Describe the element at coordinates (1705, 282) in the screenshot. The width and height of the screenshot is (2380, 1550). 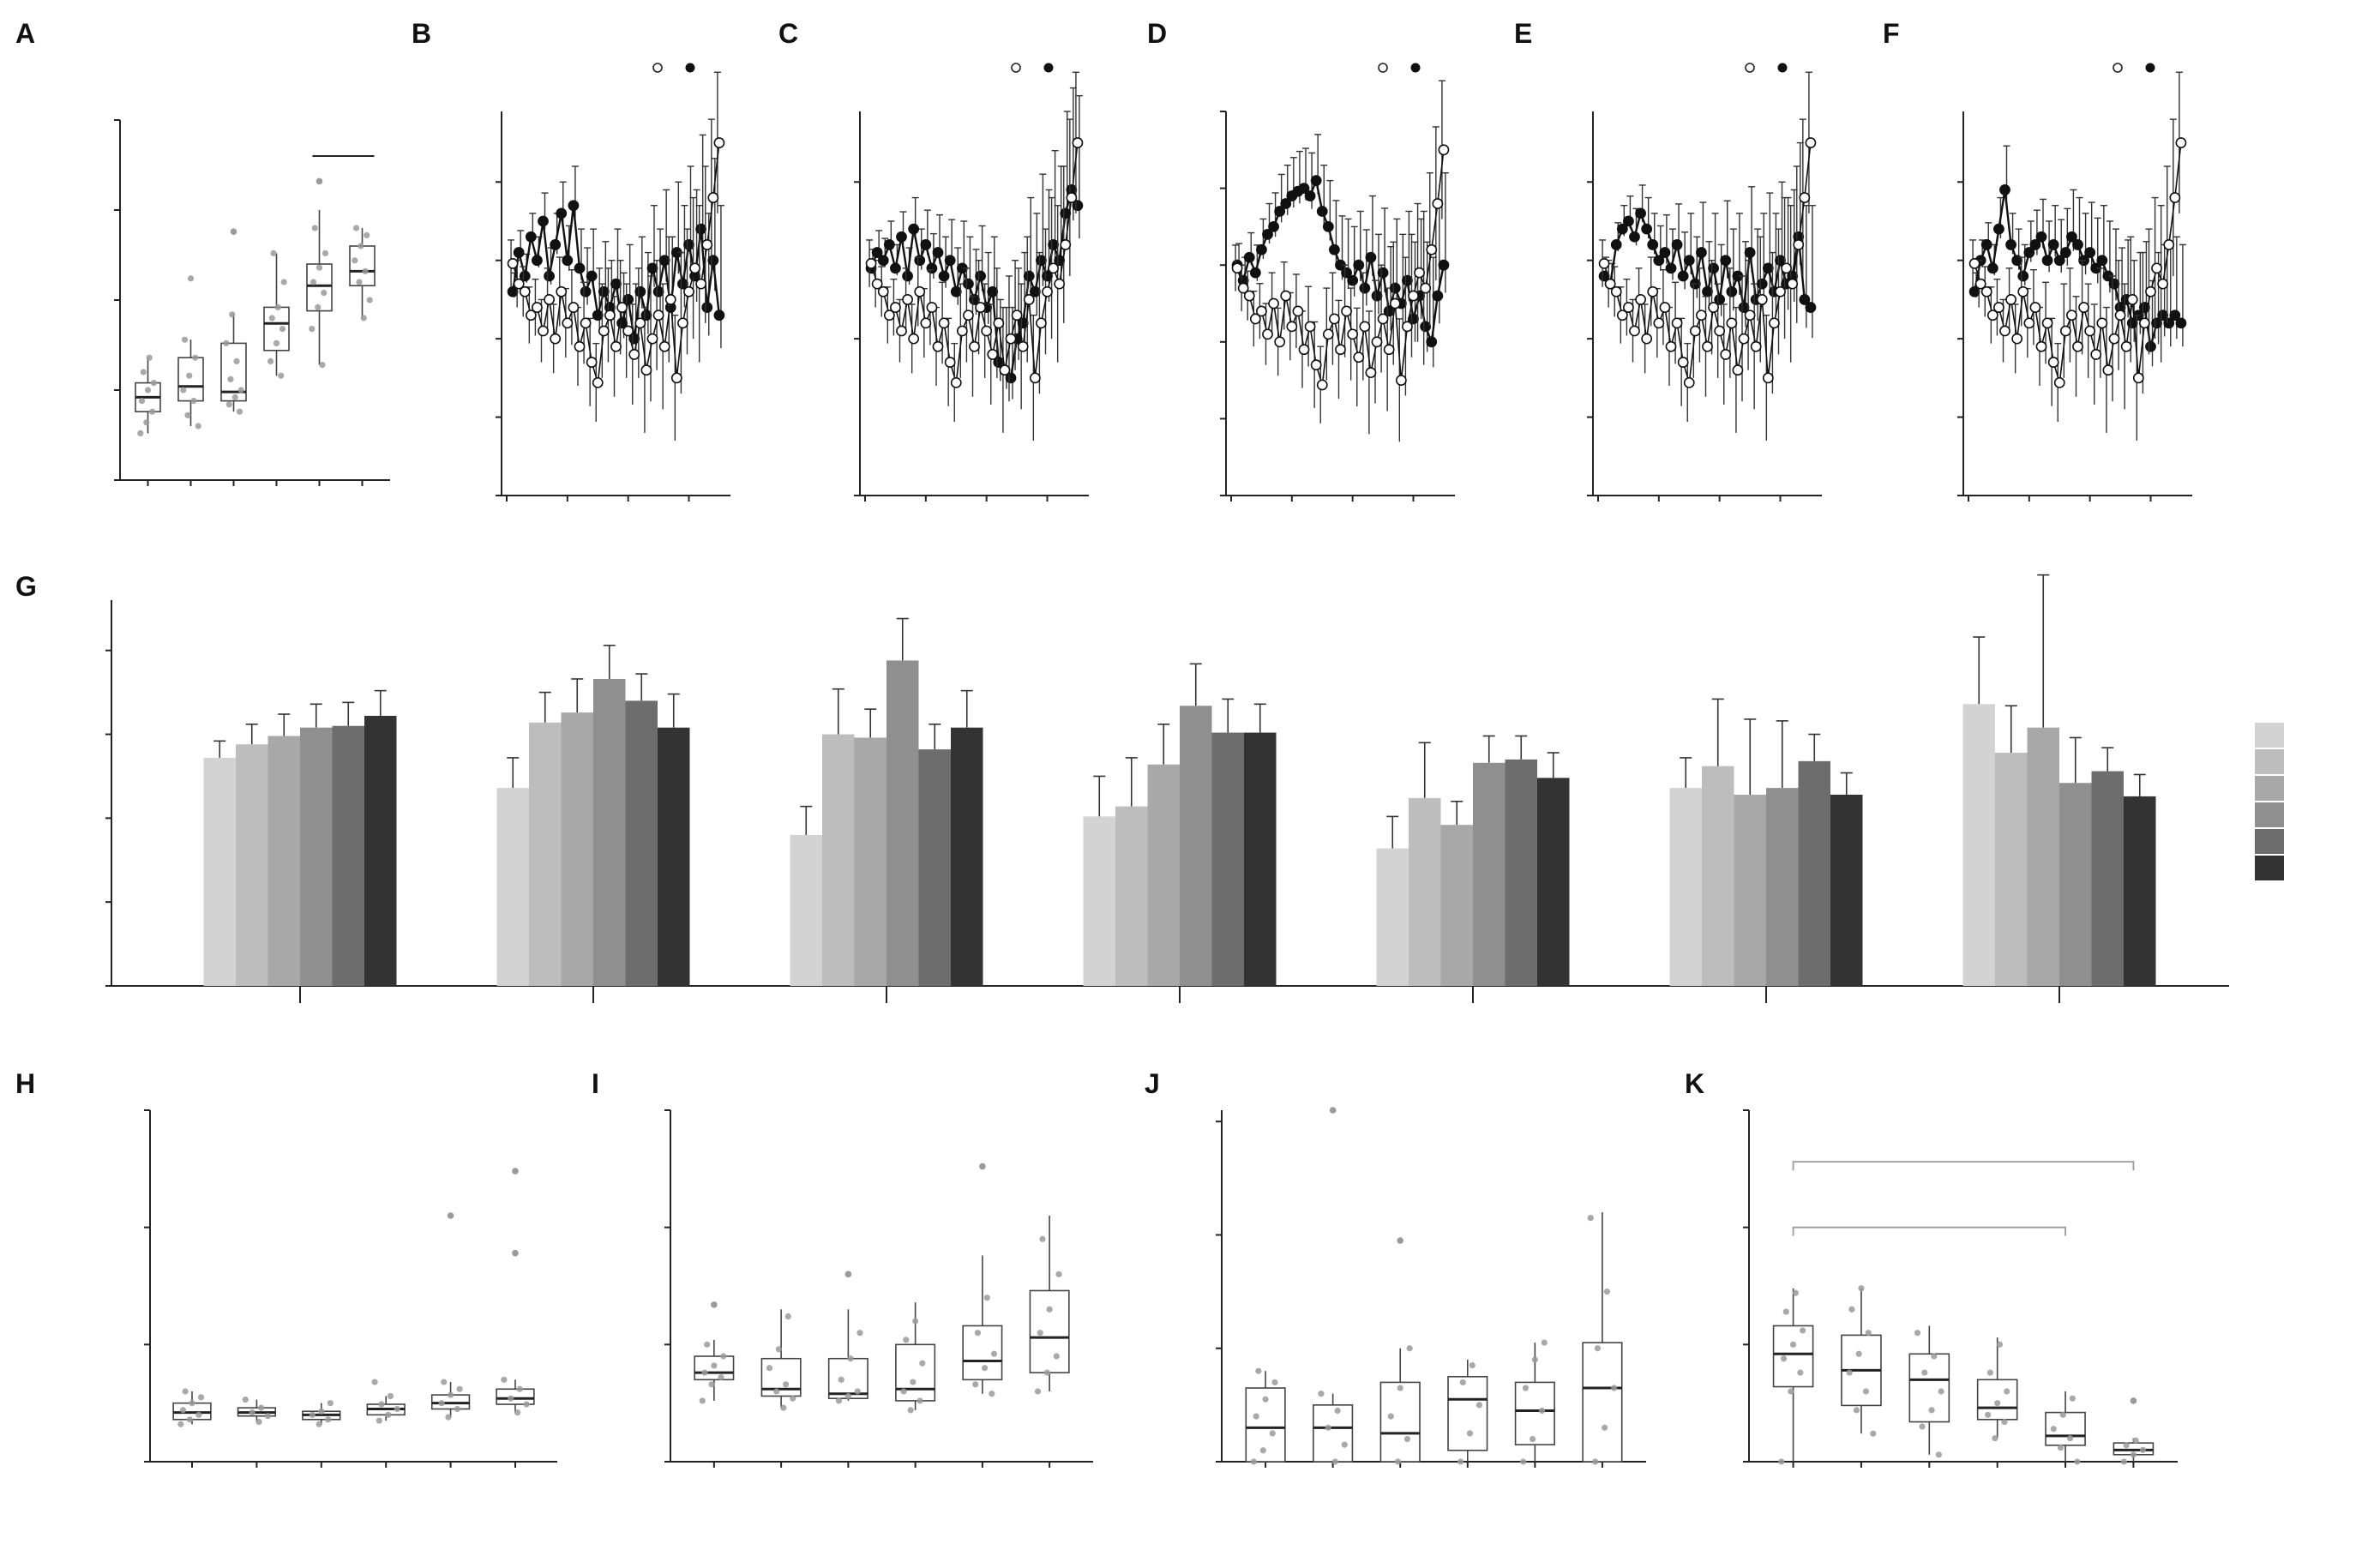
I see `panel-e-line-chart` at that location.